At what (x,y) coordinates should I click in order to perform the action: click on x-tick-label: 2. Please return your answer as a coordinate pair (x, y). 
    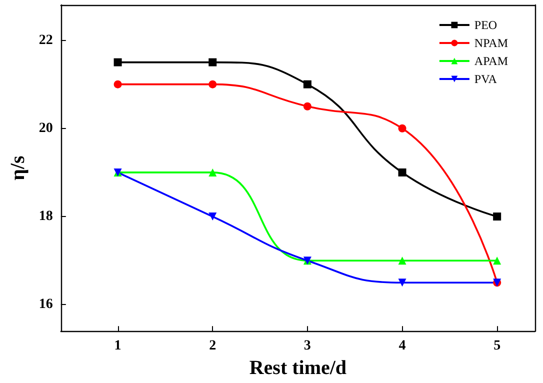
    Looking at the image, I should click on (212, 346).